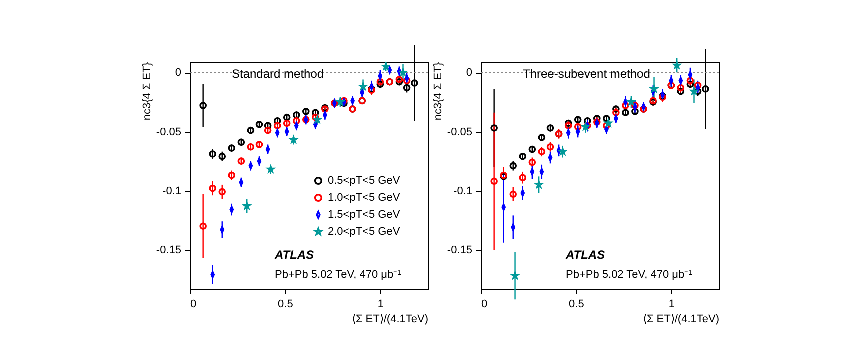 The image size is (860, 346). What do you see at coordinates (364, 232) in the screenshot?
I see `legend-label: 2.0<pT<5 GeV` at bounding box center [364, 232].